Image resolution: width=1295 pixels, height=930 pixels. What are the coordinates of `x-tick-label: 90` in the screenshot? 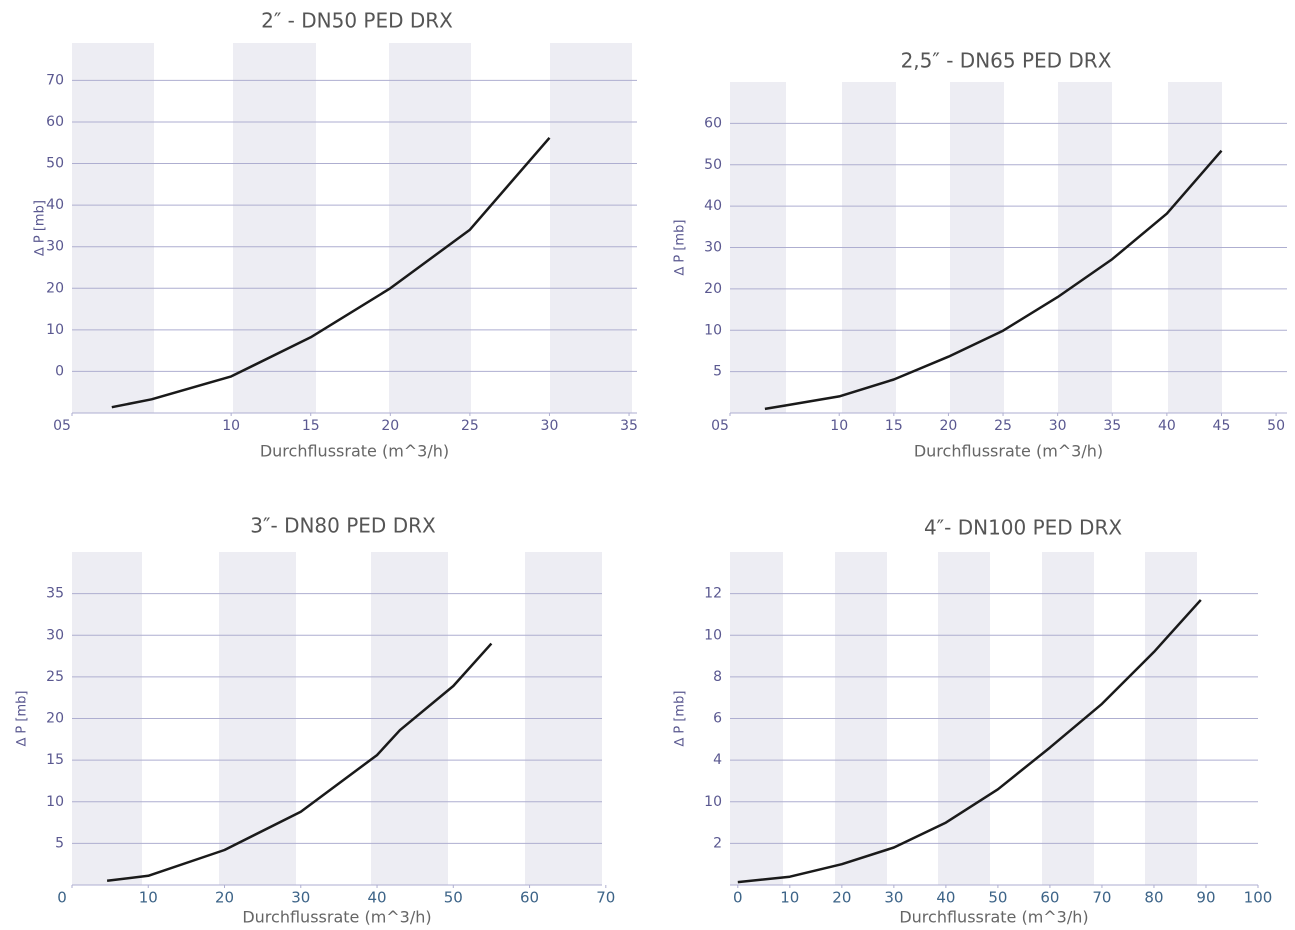 It's located at (1205, 898).